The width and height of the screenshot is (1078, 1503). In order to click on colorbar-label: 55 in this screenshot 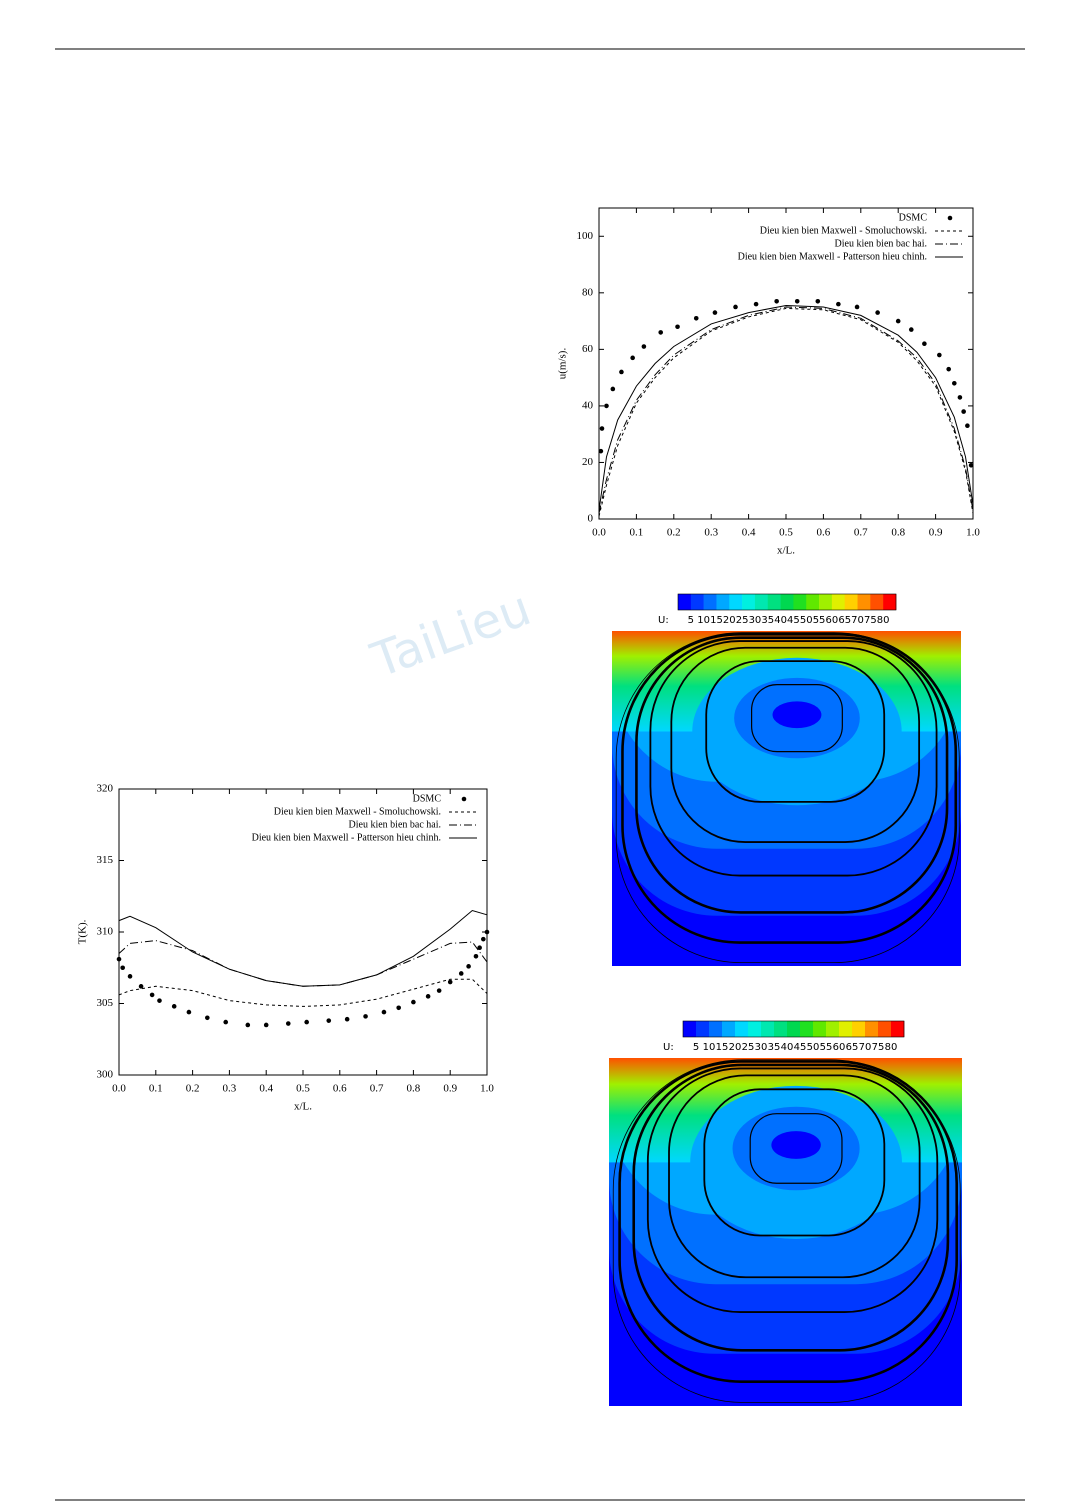, I will do `click(819, 620)`.